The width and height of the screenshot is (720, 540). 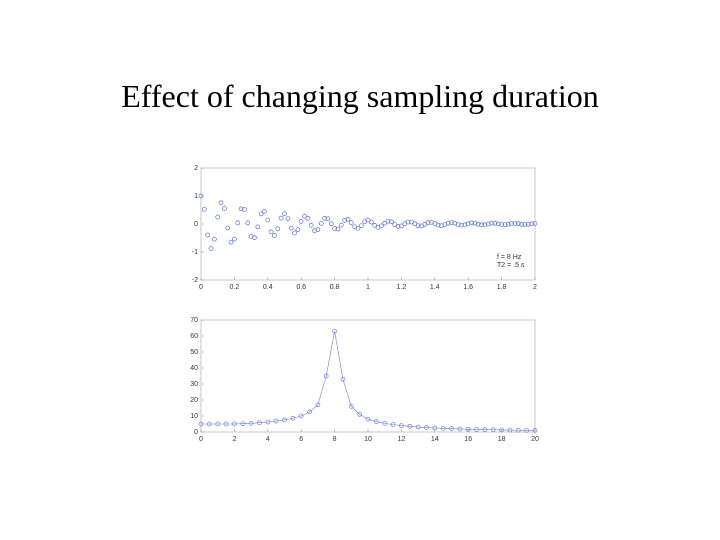 I want to click on y-tick-label: 1, so click(x=196, y=196).